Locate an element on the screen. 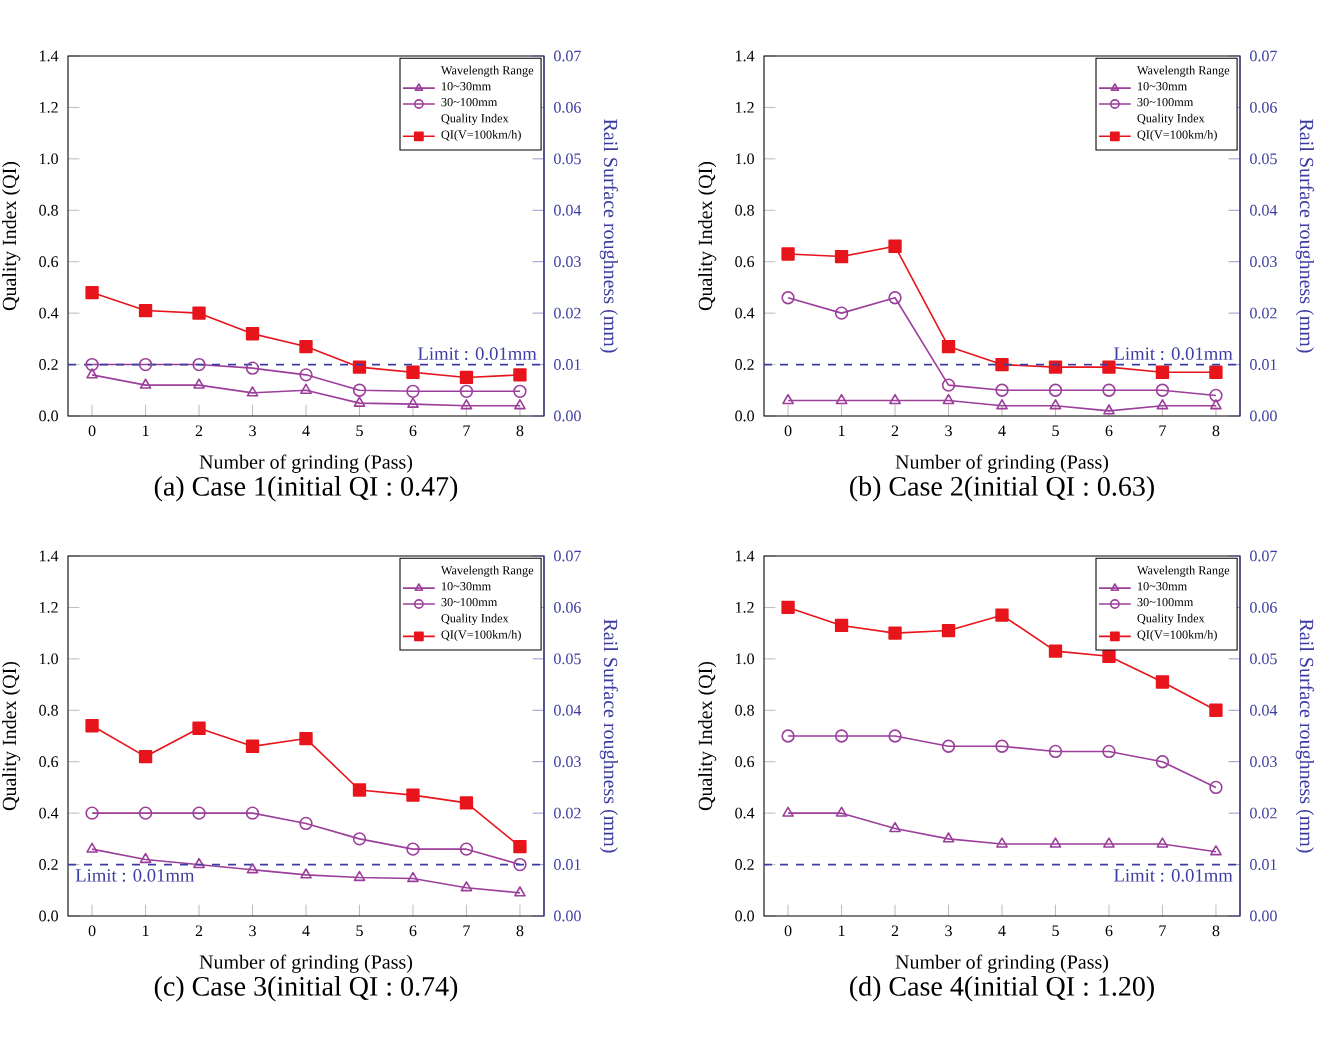 Image resolution: width=1330 pixels, height=1044 pixels. y-tick-label: 1.4 is located at coordinates (745, 556).